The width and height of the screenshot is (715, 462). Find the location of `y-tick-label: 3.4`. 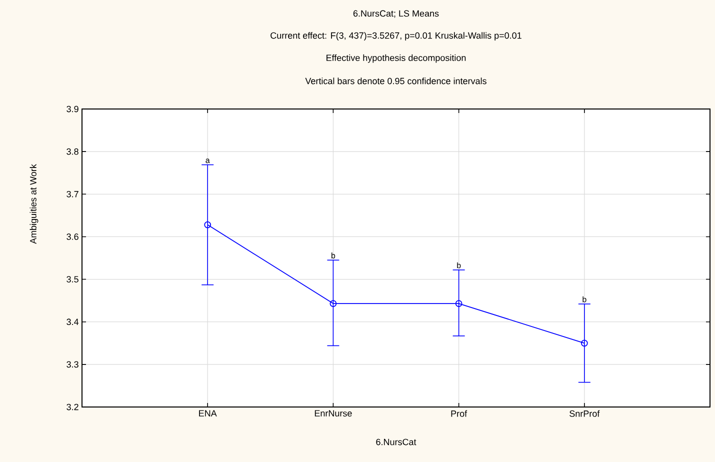

y-tick-label: 3.4 is located at coordinates (72, 322).